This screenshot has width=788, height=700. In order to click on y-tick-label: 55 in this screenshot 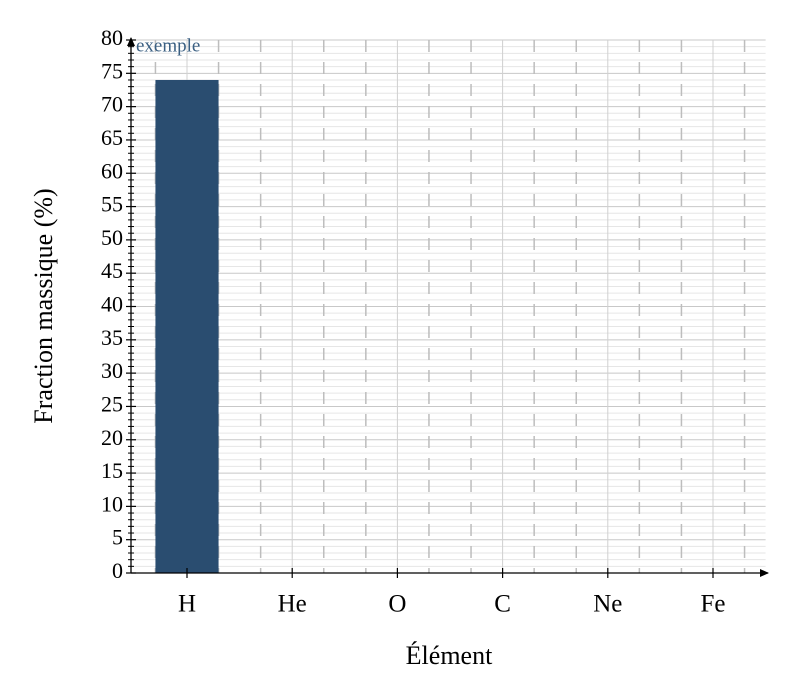, I will do `click(112, 204)`.